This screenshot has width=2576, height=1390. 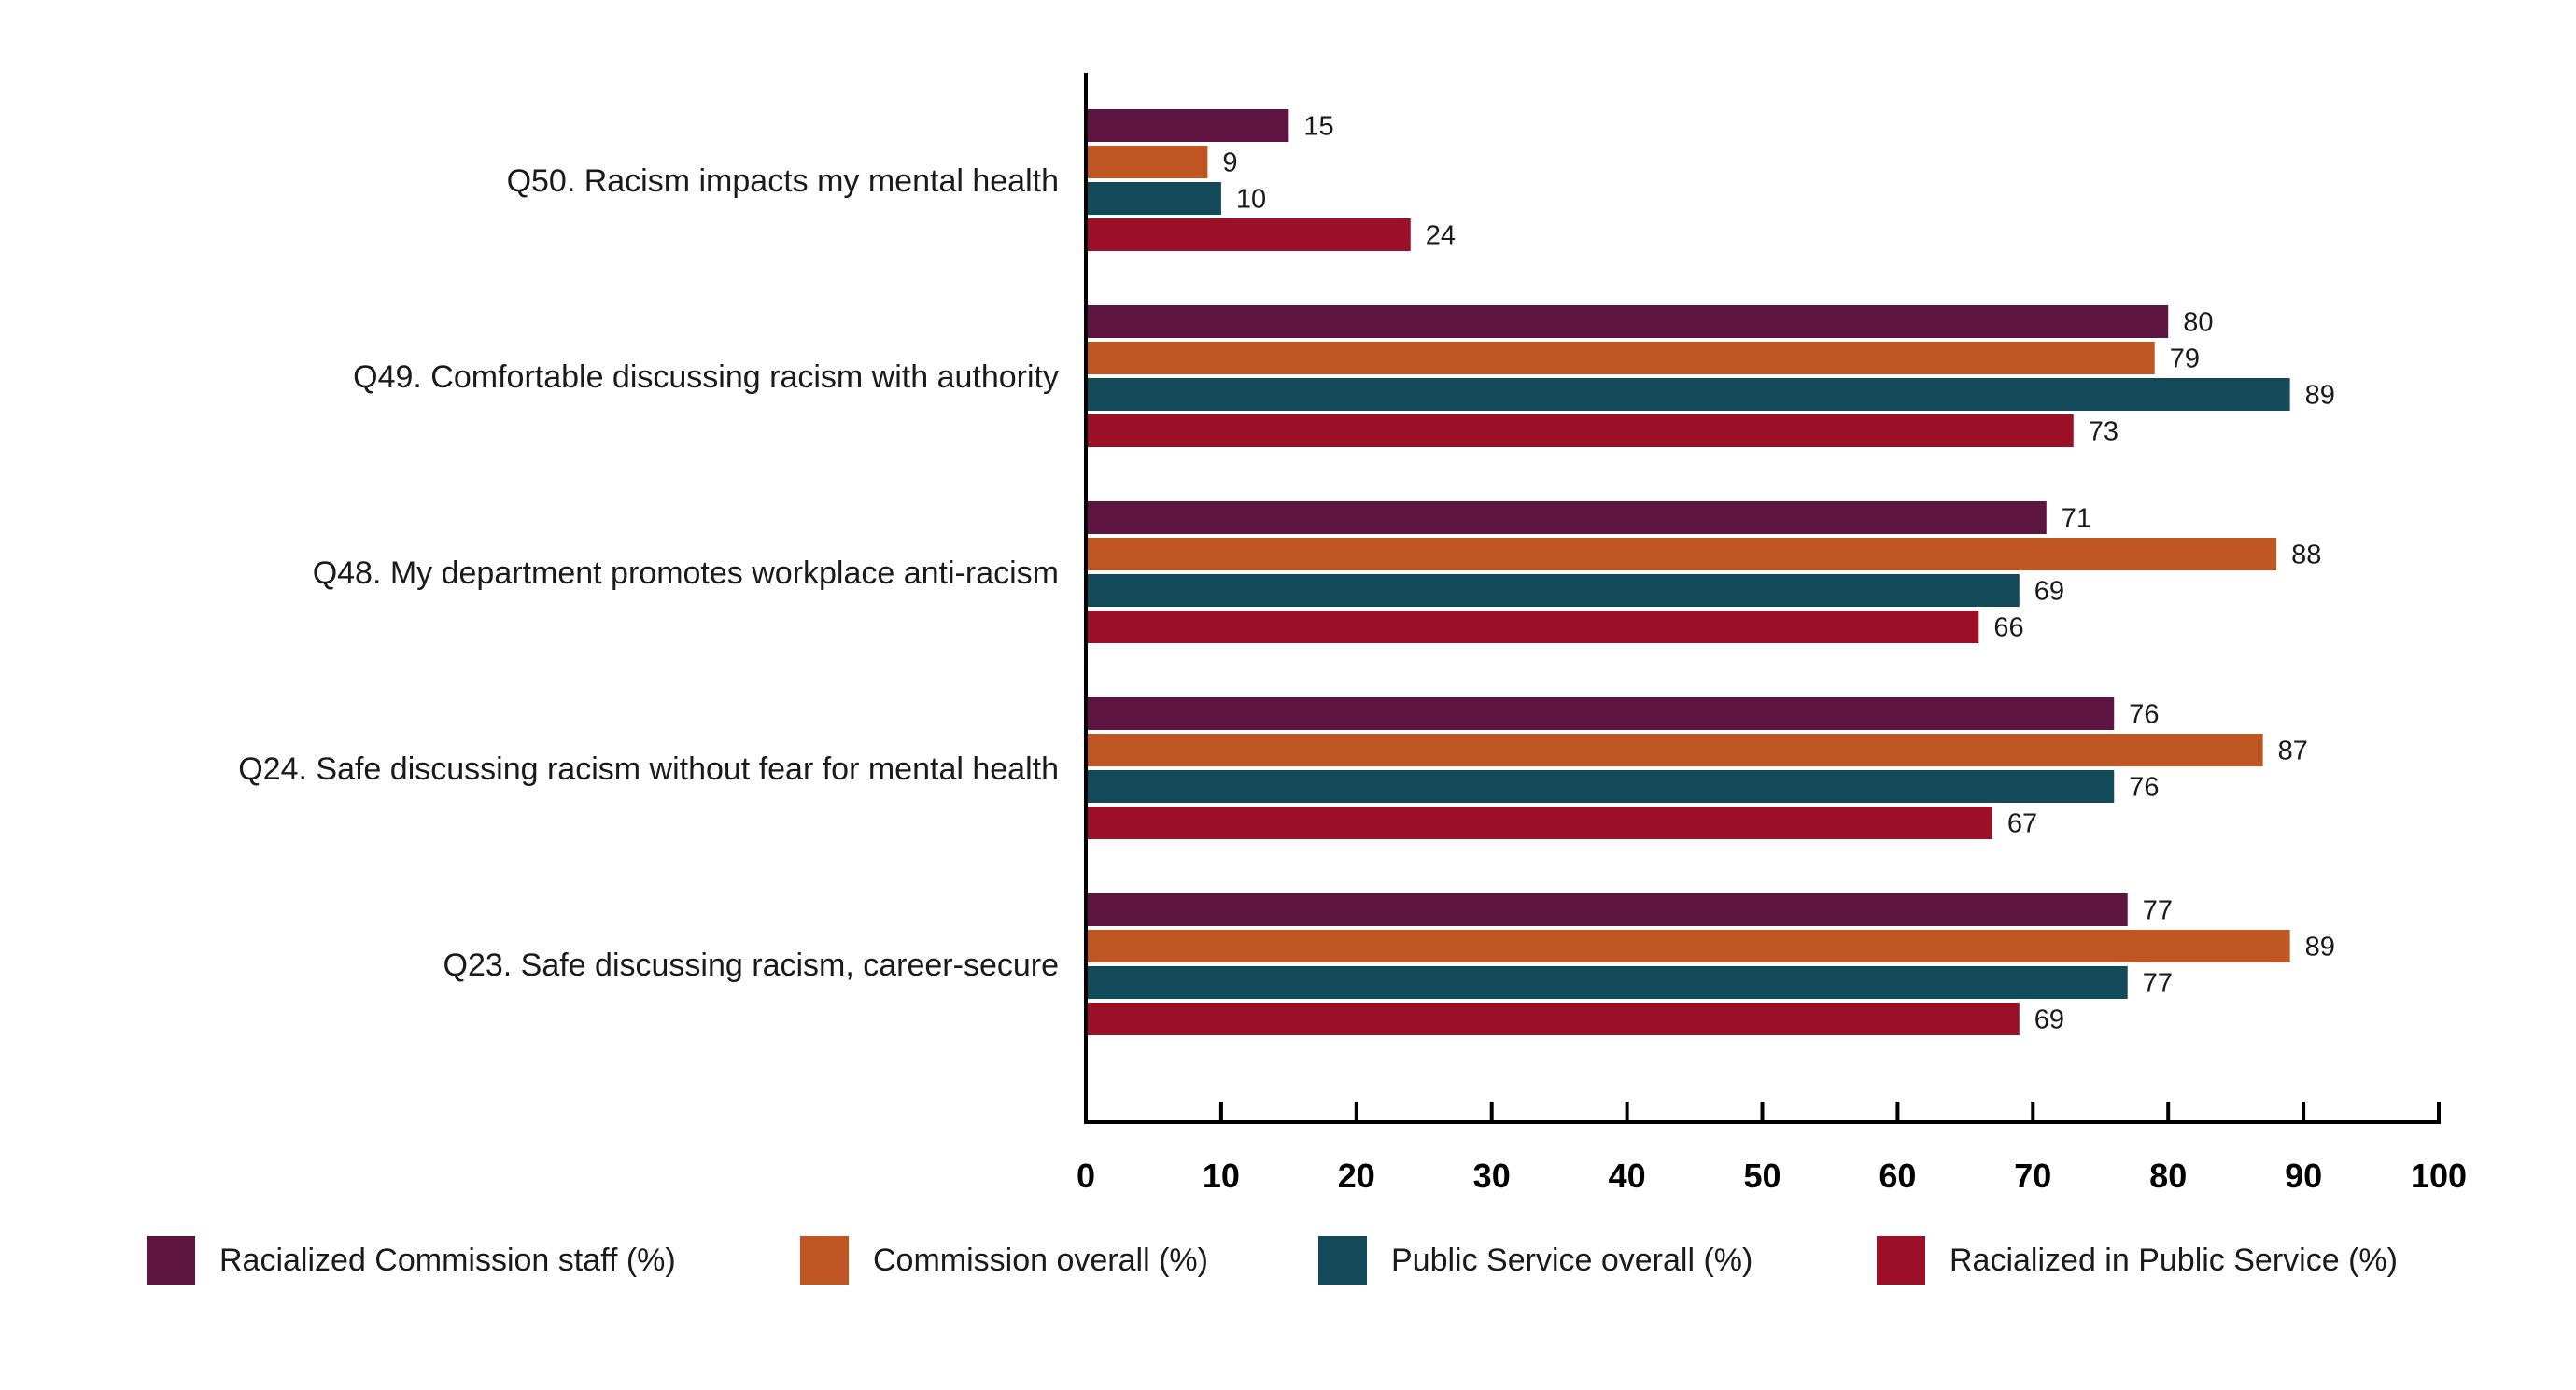 I want to click on category-label: Q50. Racism impacts my mental health, so click(x=783, y=181).